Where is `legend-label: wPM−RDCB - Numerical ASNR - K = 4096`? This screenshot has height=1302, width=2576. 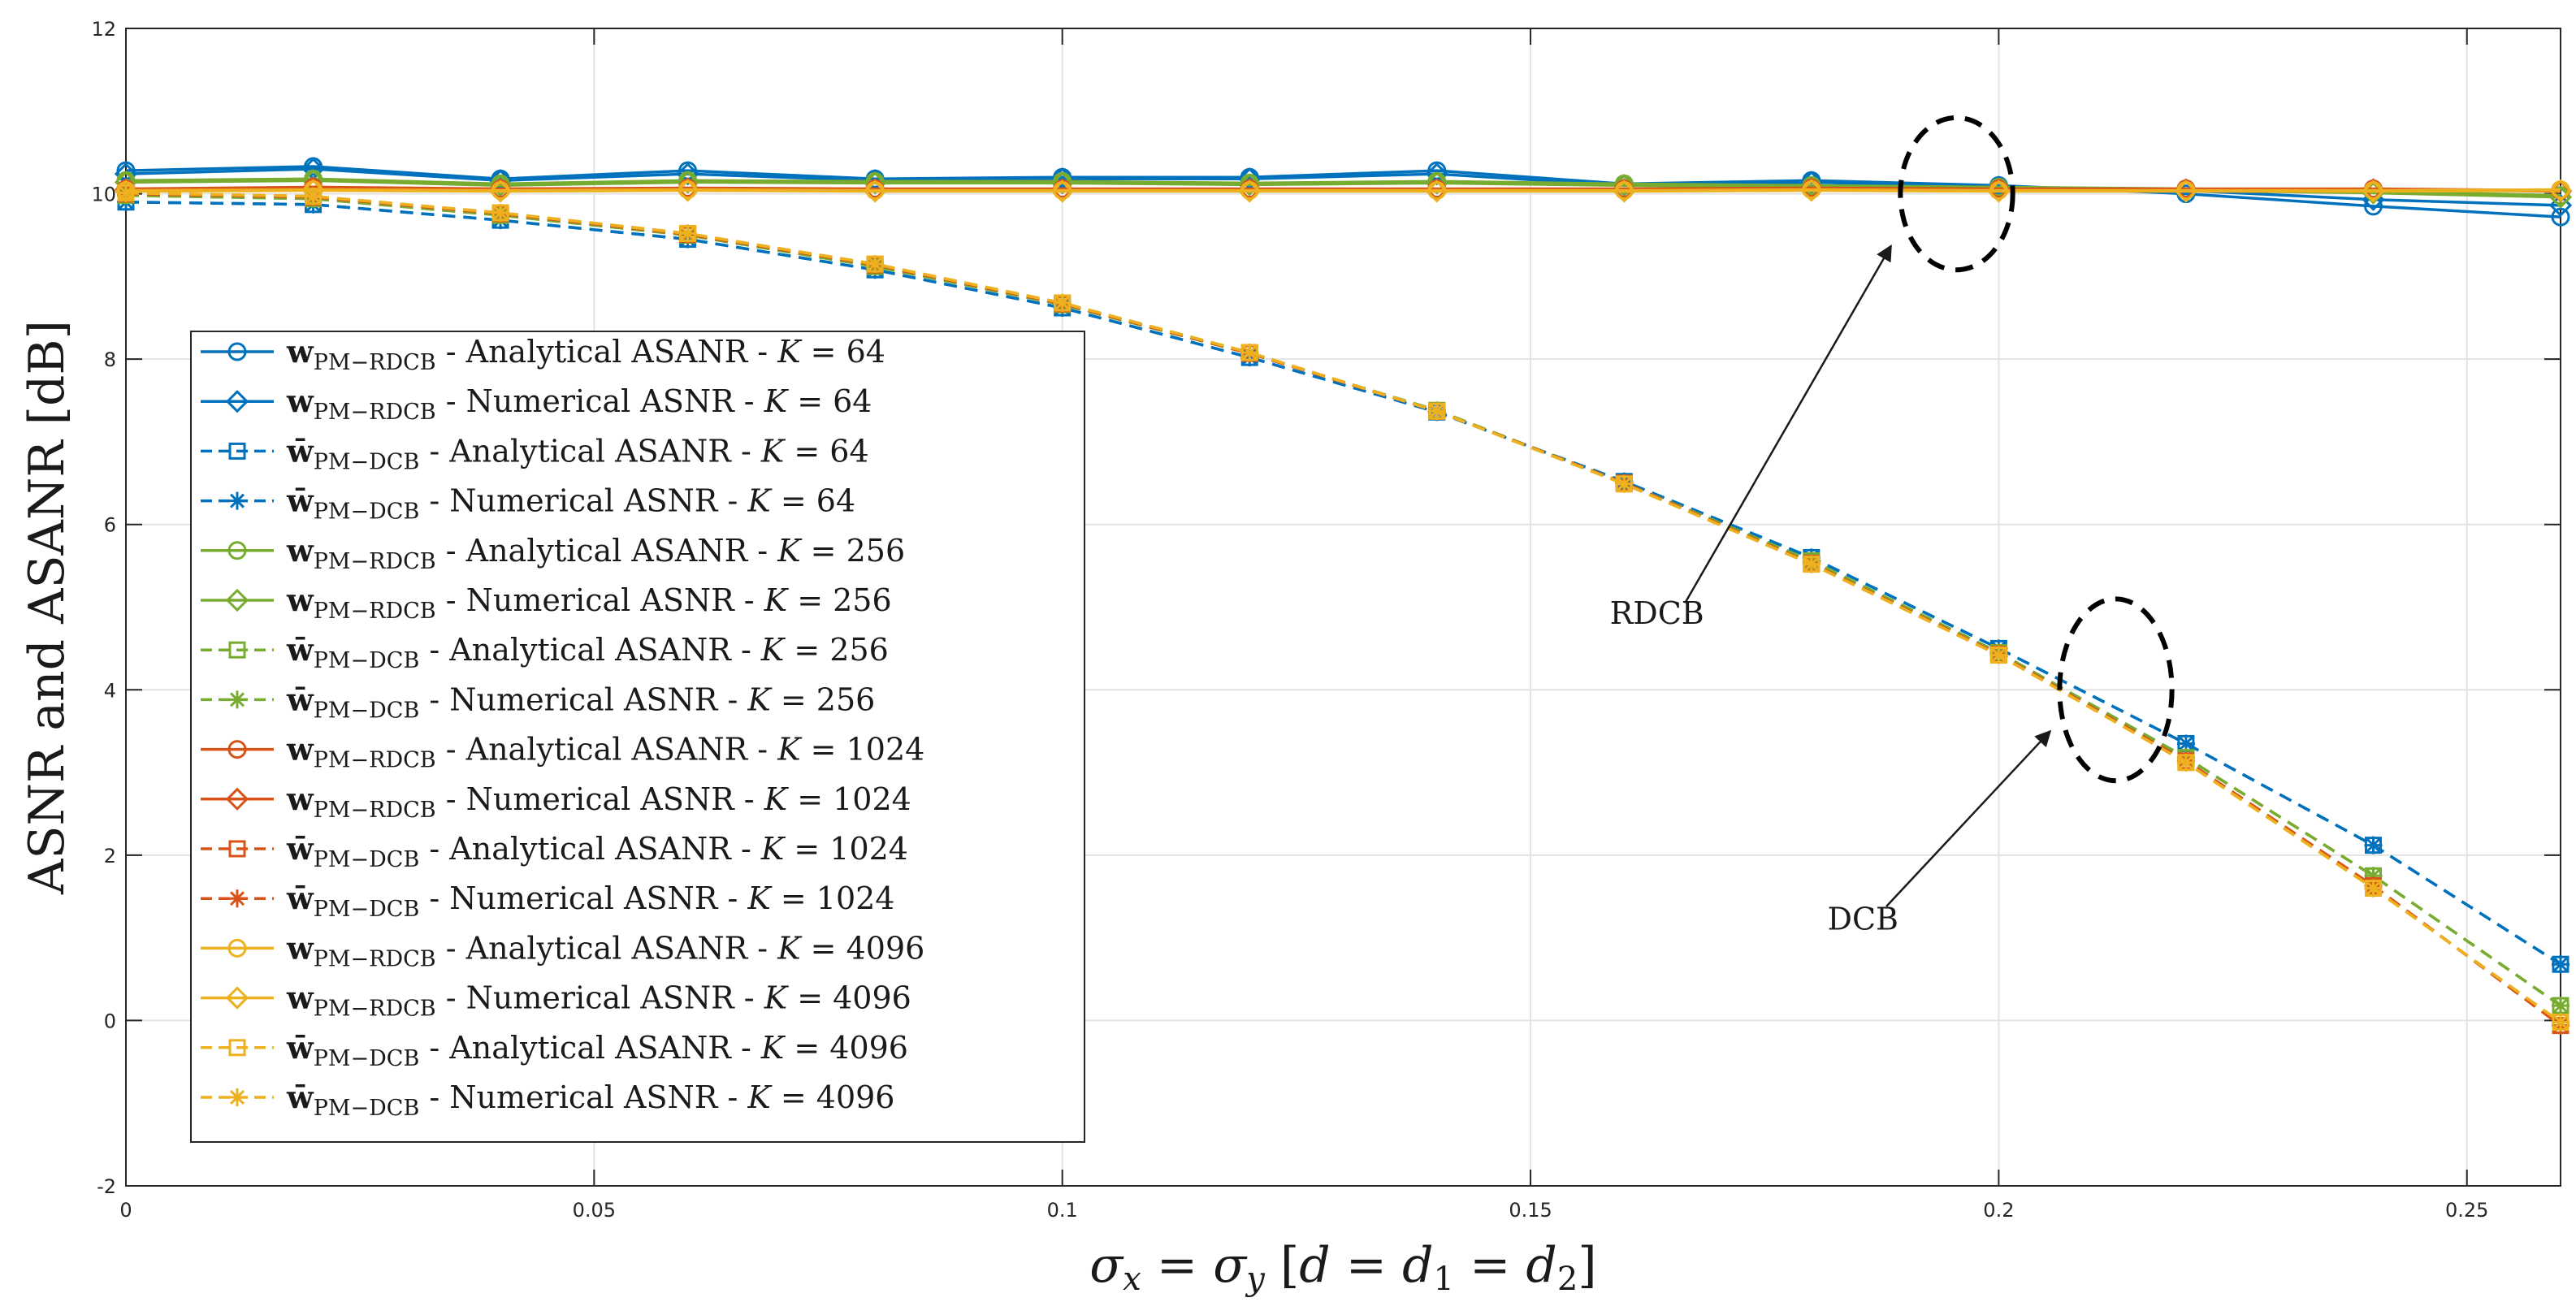
legend-label: wPM−RDCB - Numerical ASNR - K = 4096 is located at coordinates (598, 1001).